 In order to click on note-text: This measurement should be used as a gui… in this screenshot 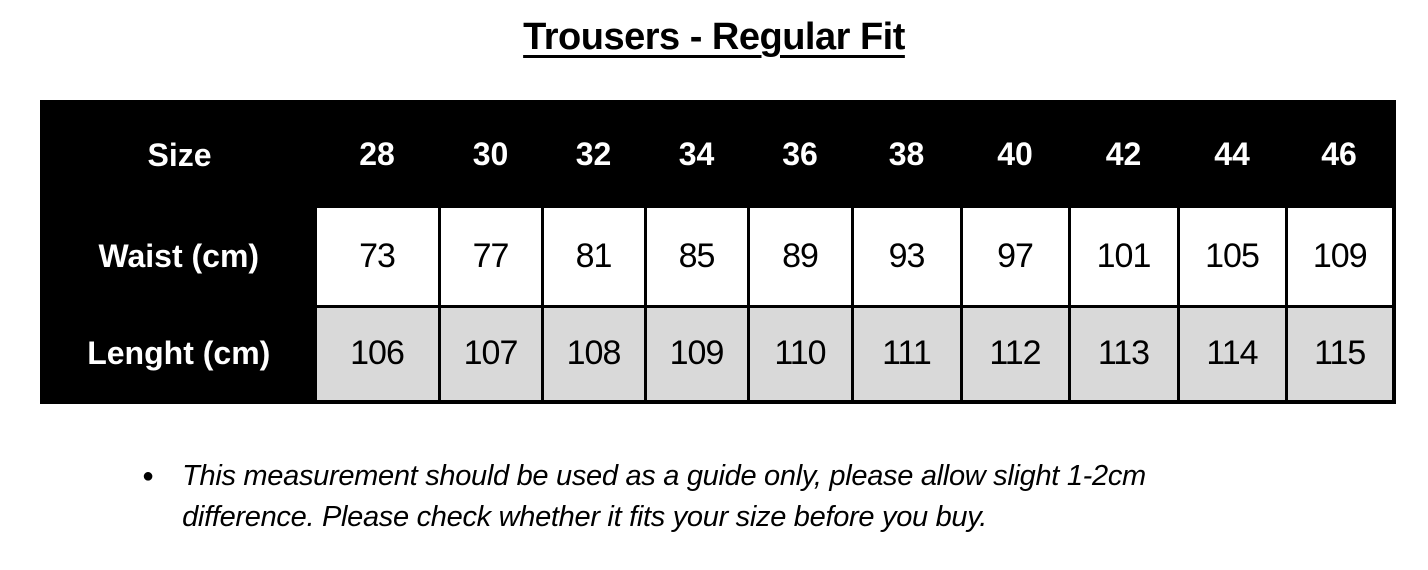, I will do `click(664, 497)`.